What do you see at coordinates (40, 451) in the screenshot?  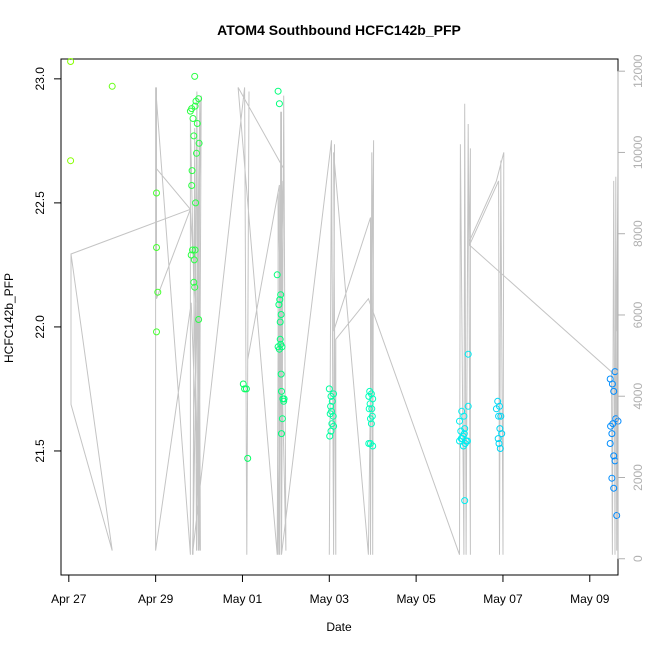 I see `y-tick-label: 21.5` at bounding box center [40, 451].